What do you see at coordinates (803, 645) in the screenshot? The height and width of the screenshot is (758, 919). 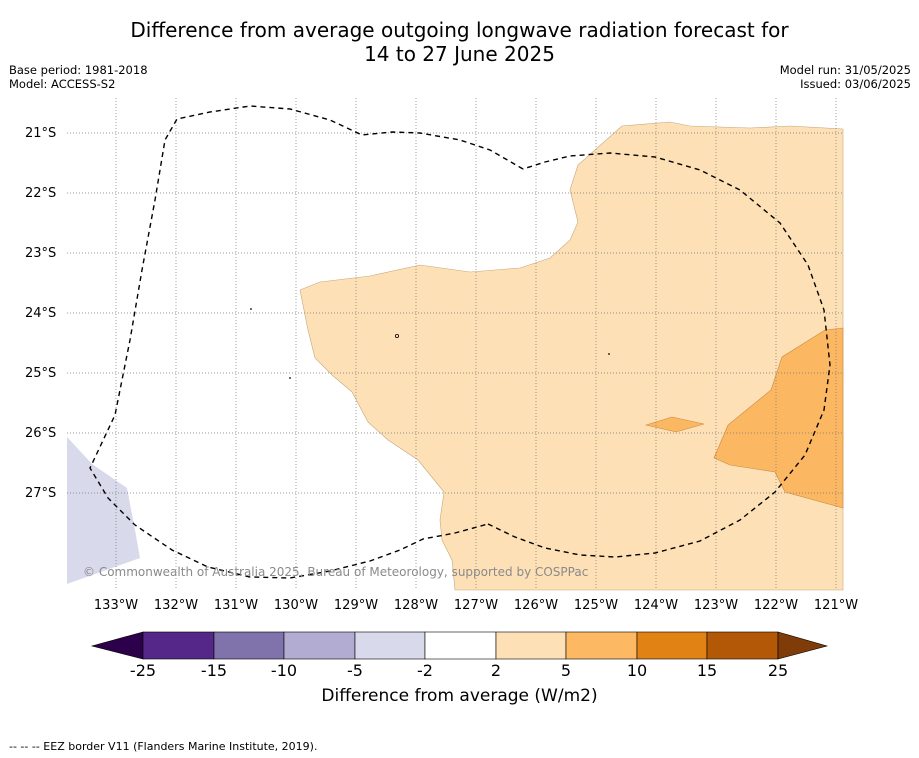 I see `colorbar-extend-high` at bounding box center [803, 645].